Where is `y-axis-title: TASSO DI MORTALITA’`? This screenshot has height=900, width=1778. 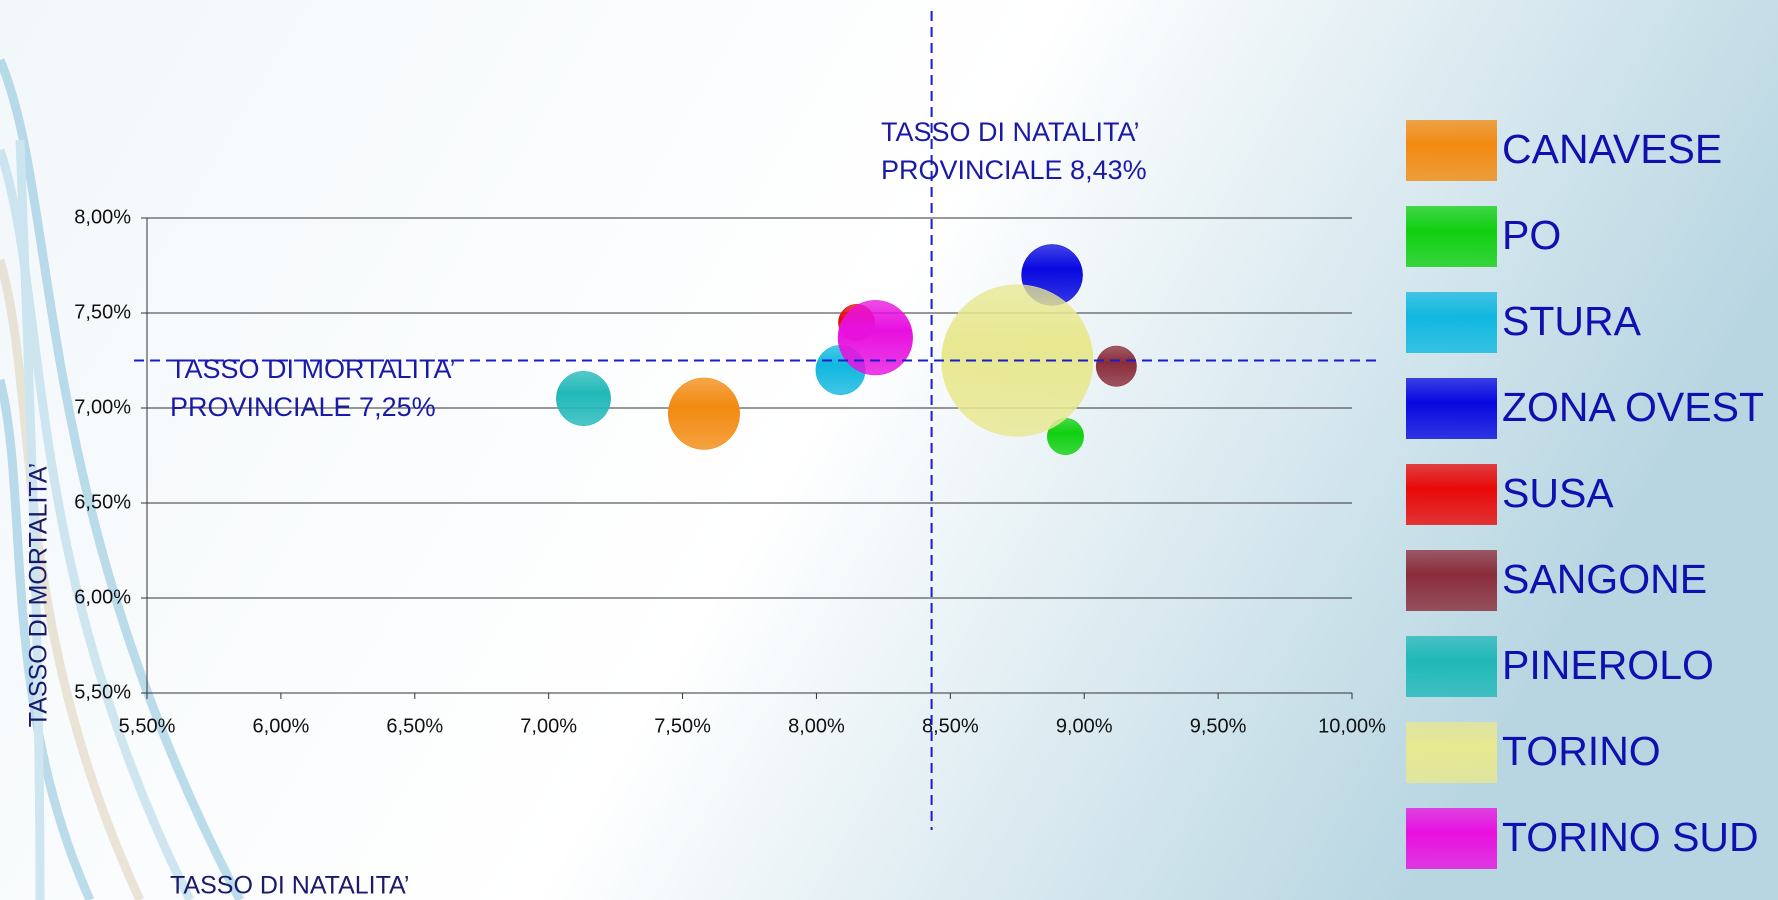 y-axis-title: TASSO DI MORTALITA’ is located at coordinates (39, 595).